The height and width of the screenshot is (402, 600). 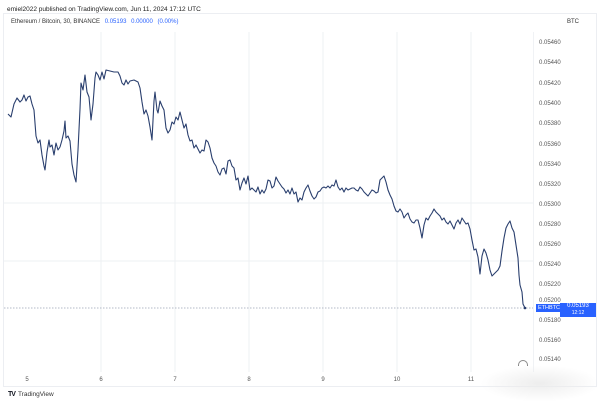 I want to click on y-tick-label: 0.05200, so click(x=550, y=301).